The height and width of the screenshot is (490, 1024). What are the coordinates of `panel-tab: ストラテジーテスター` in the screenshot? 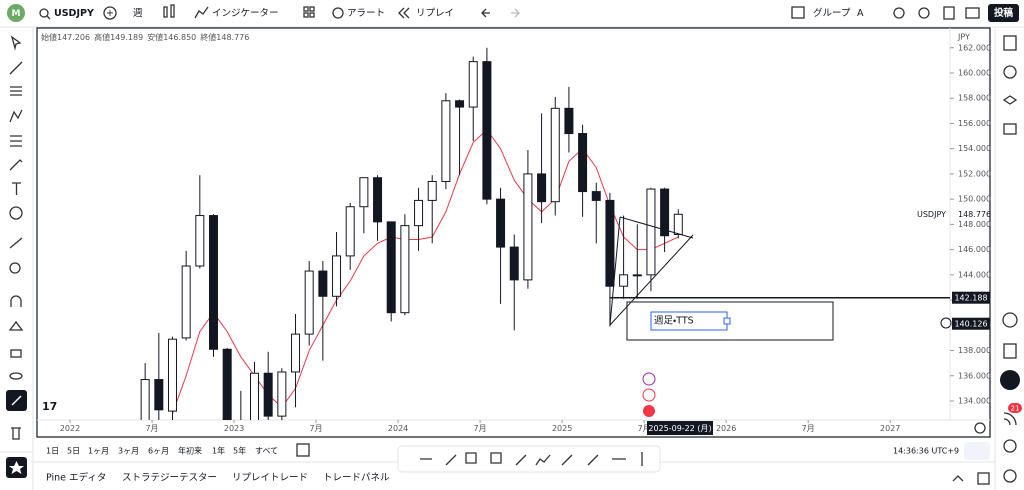 It's located at (169, 478).